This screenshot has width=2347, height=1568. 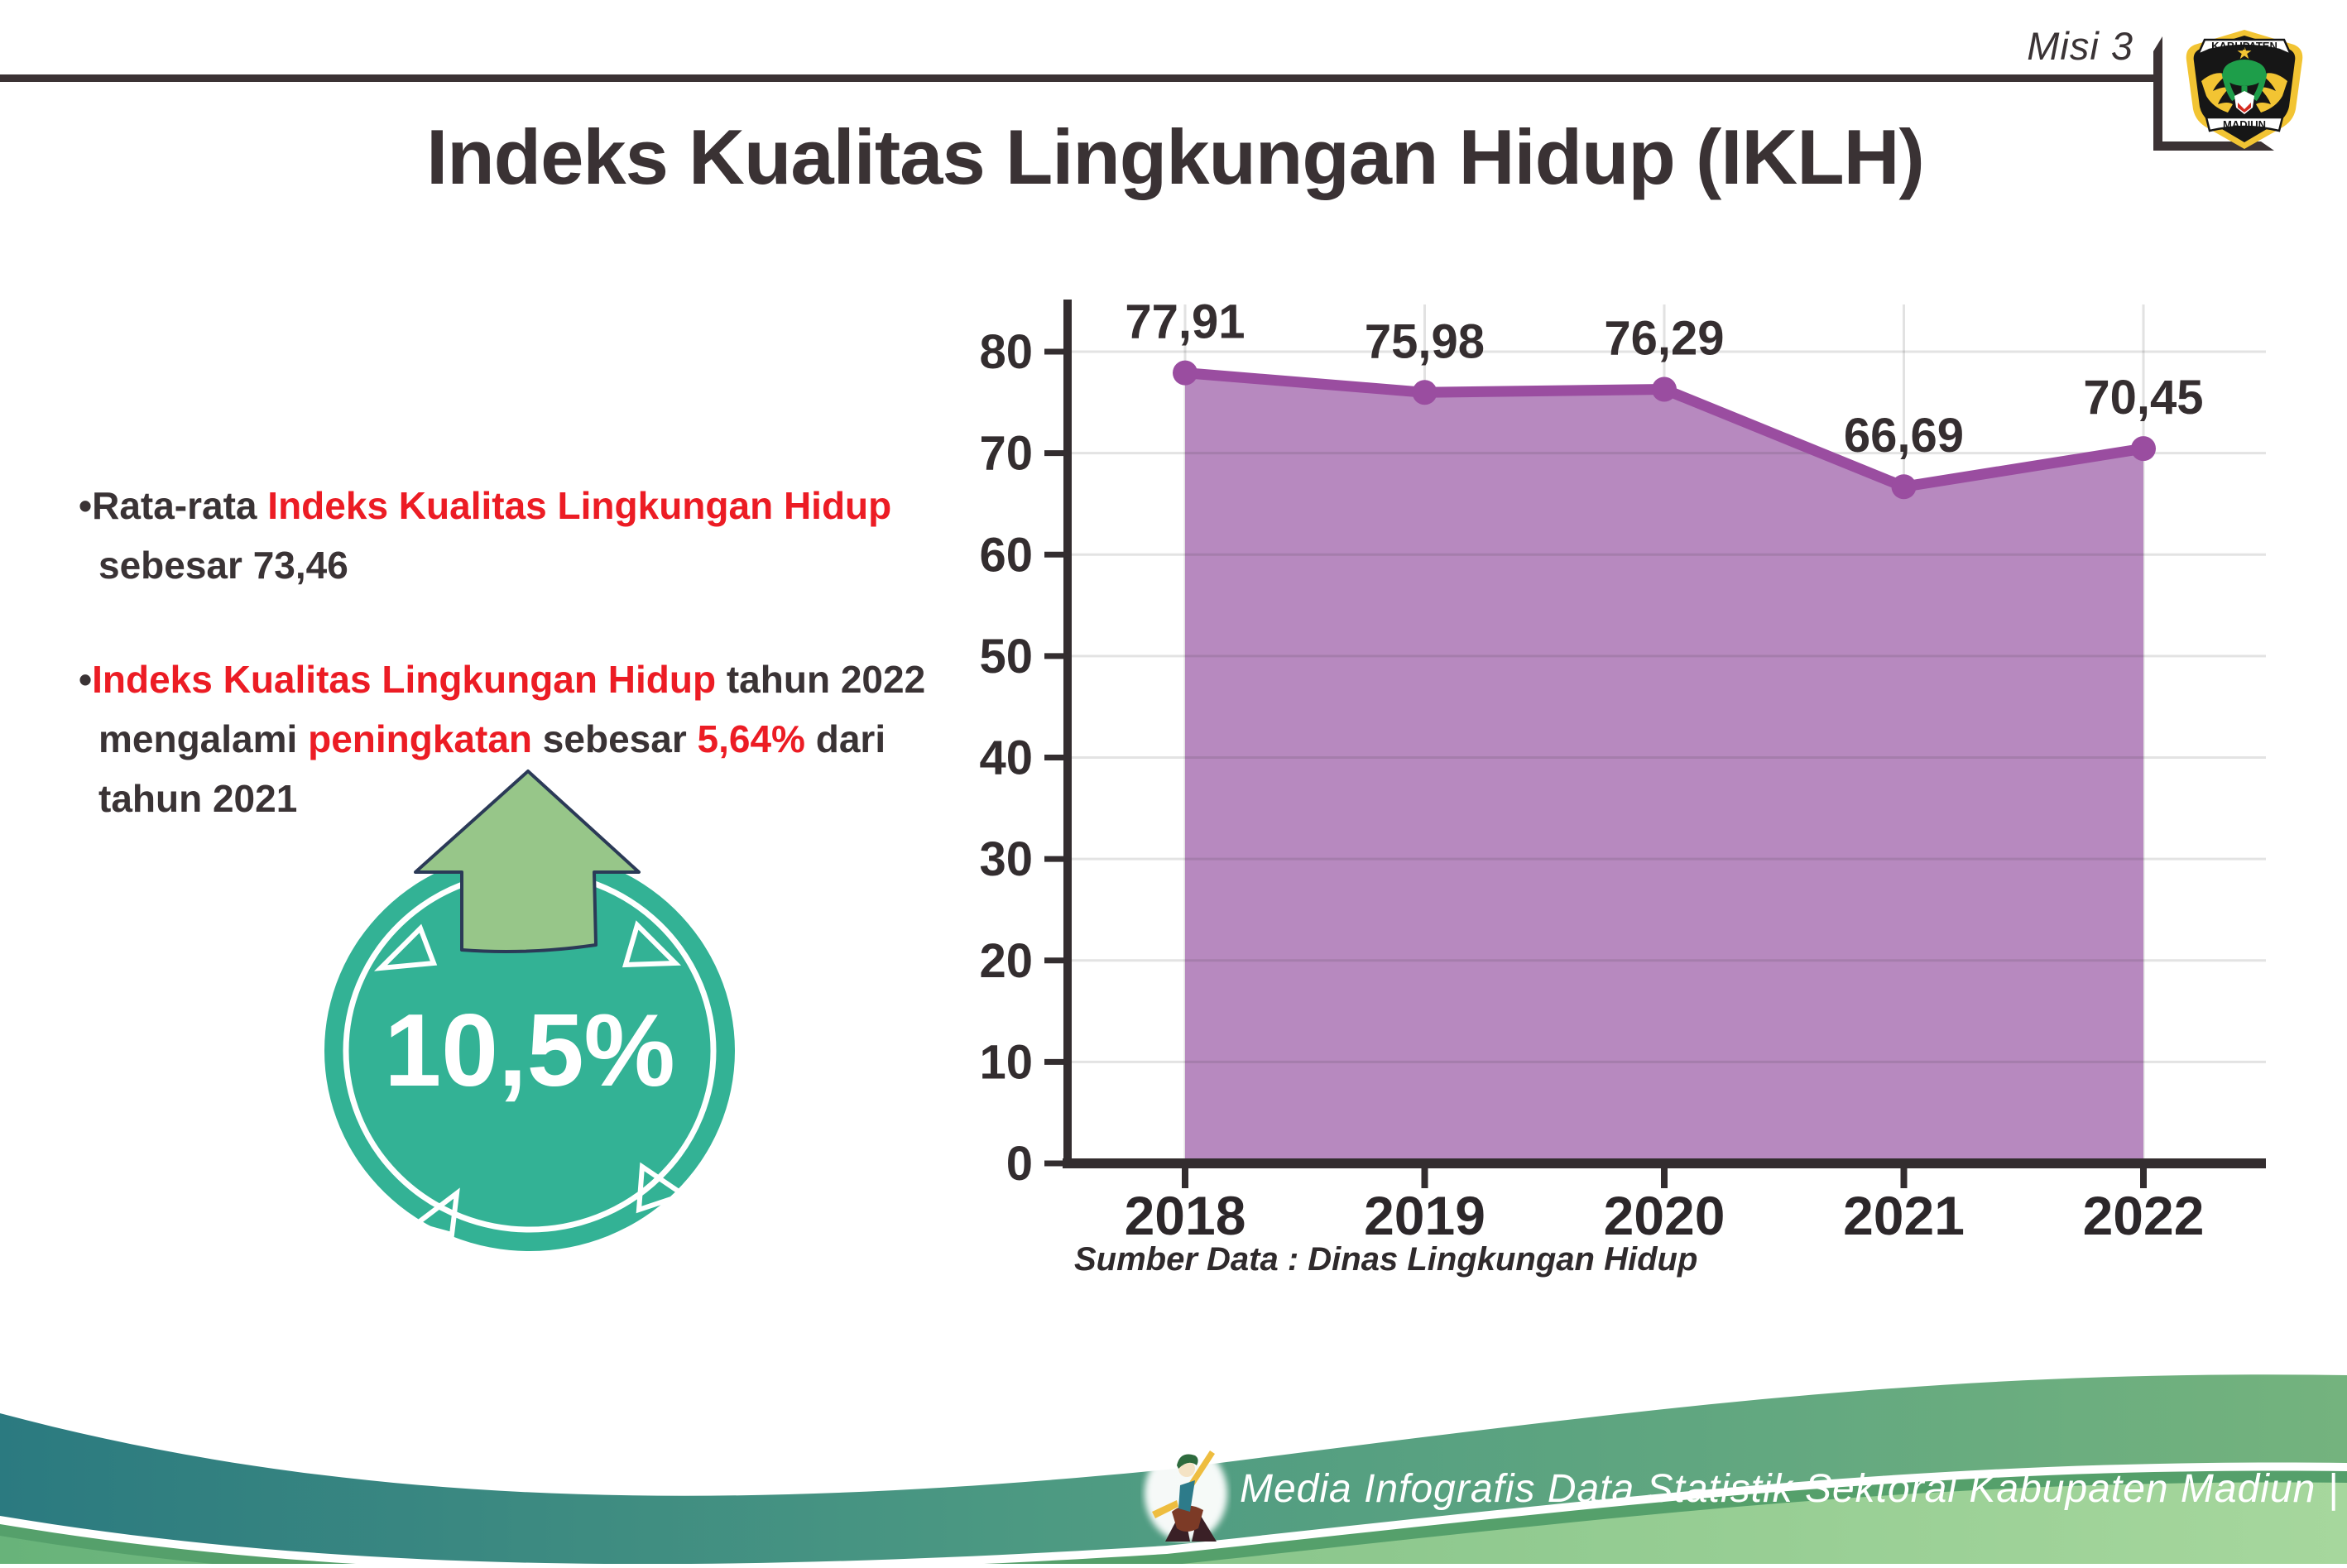 What do you see at coordinates (1006, 758) in the screenshot?
I see `y-tick-label: 40` at bounding box center [1006, 758].